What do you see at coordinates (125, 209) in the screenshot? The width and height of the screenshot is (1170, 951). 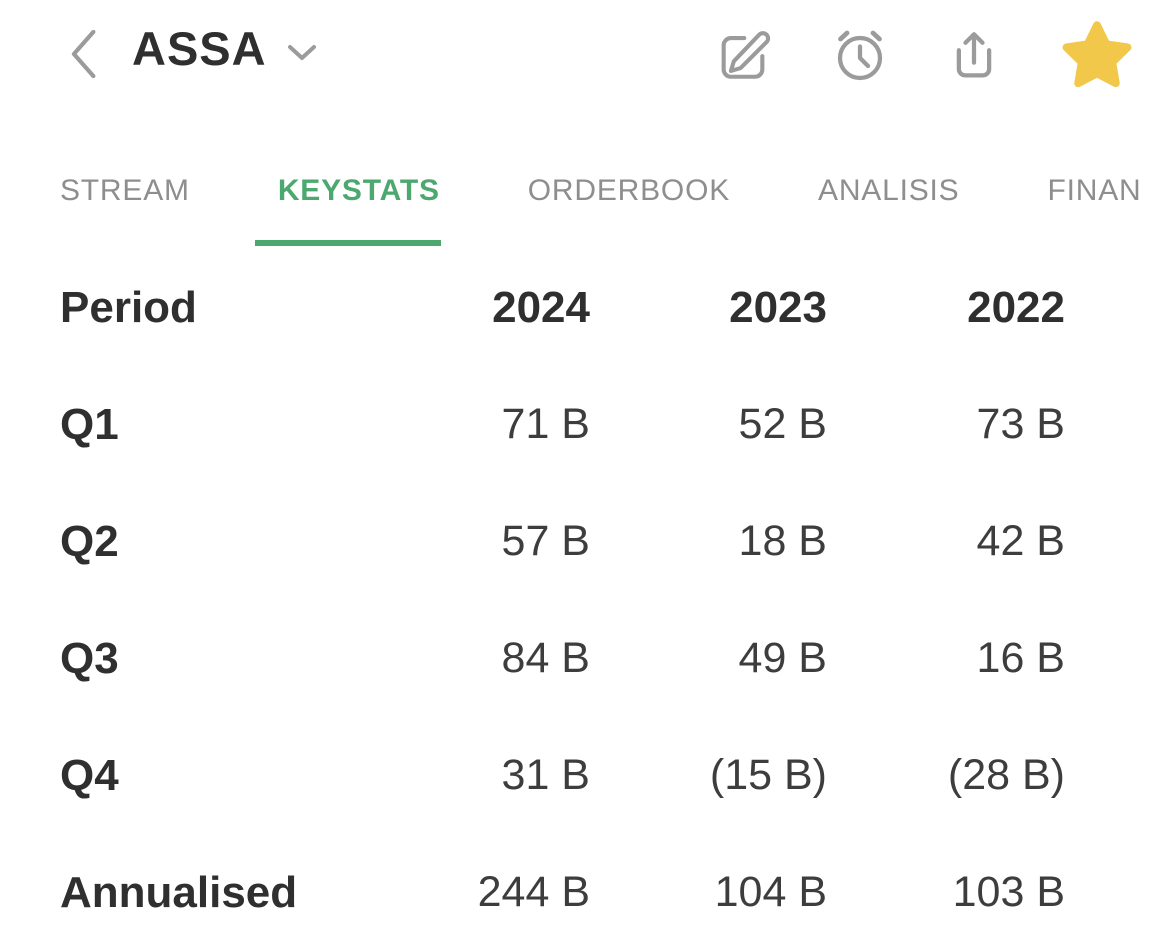 I see `tab-stream: STREAM` at bounding box center [125, 209].